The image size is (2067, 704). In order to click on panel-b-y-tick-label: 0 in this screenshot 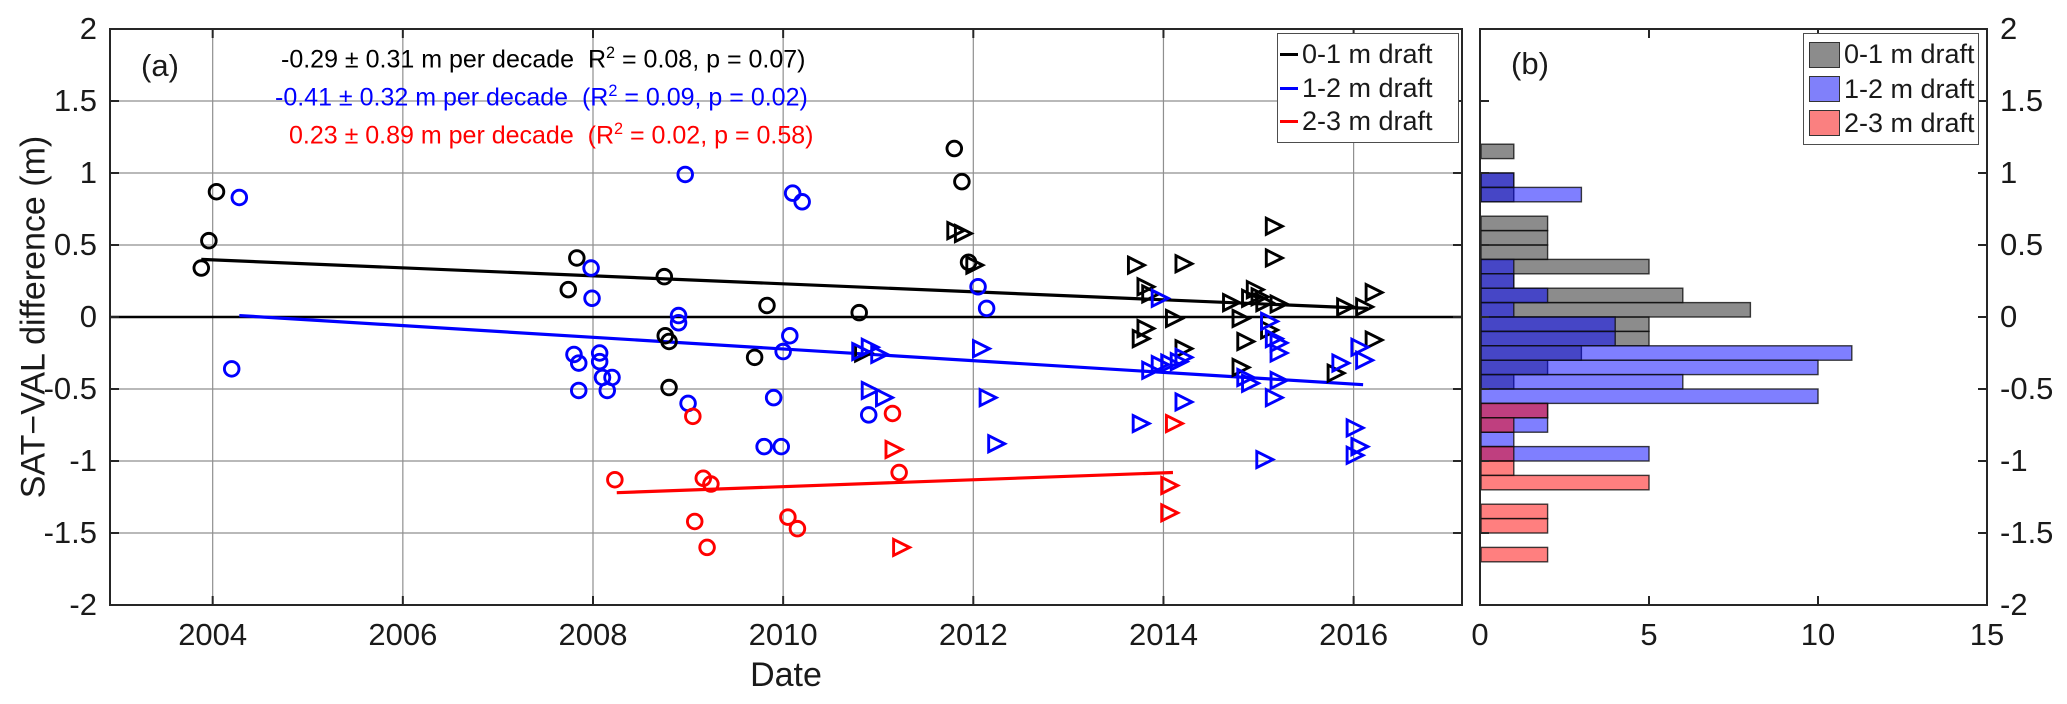, I will do `click(2009, 316)`.